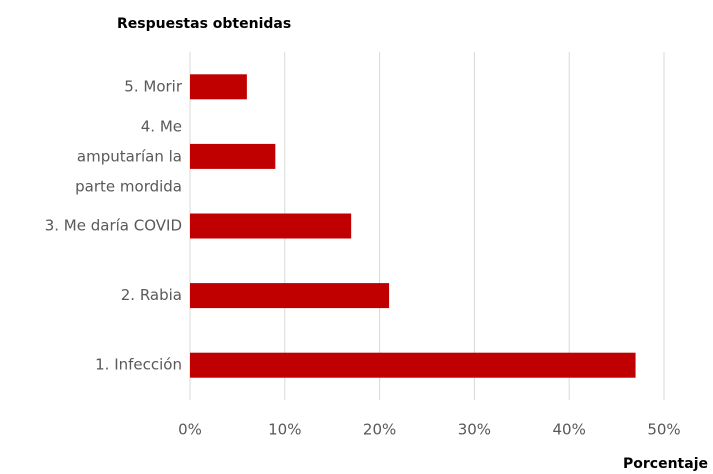  What do you see at coordinates (665, 464) in the screenshot?
I see `x-axis-title: Porcentaje` at bounding box center [665, 464].